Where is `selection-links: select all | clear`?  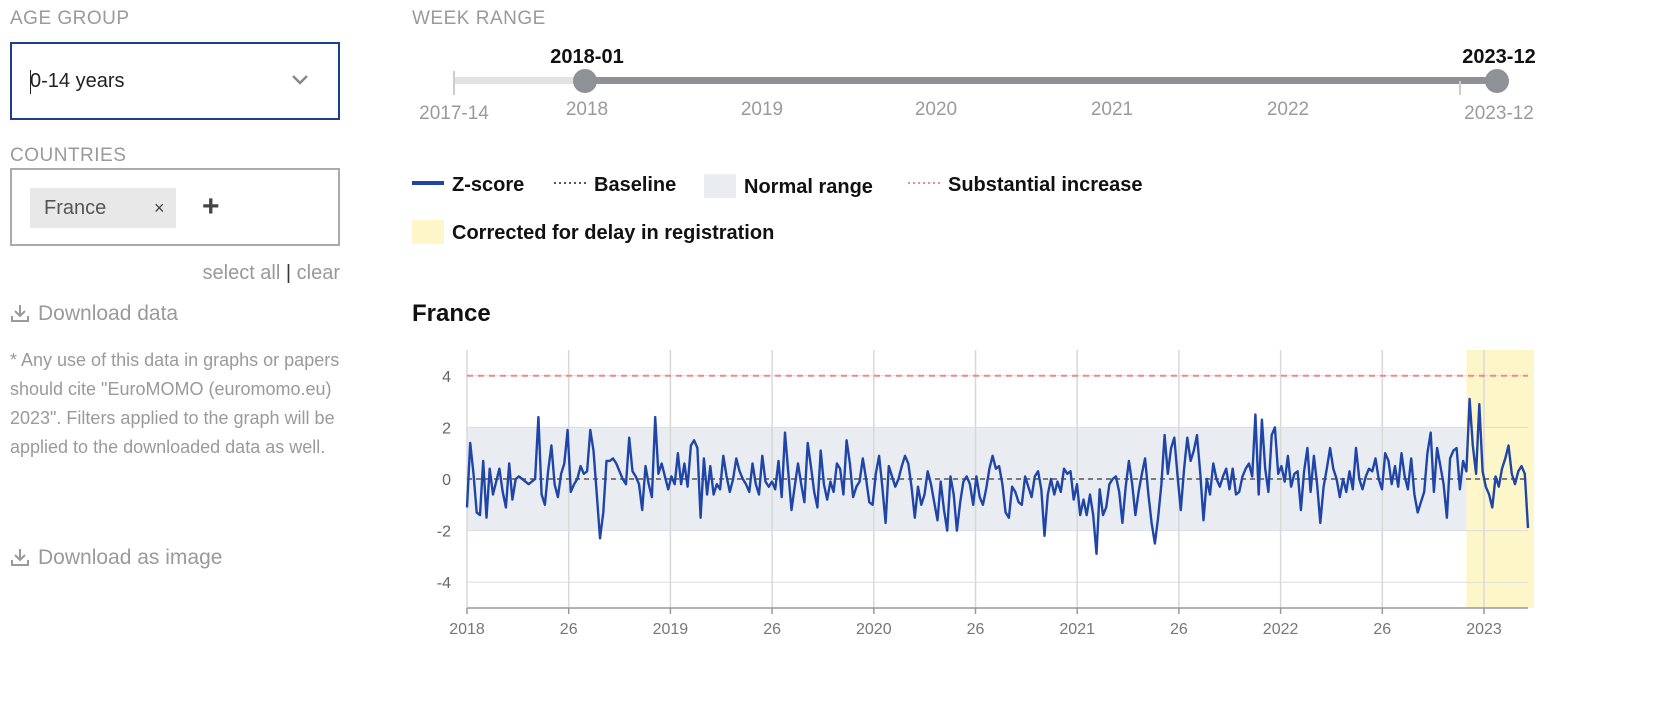 selection-links: select all | clear is located at coordinates (272, 273).